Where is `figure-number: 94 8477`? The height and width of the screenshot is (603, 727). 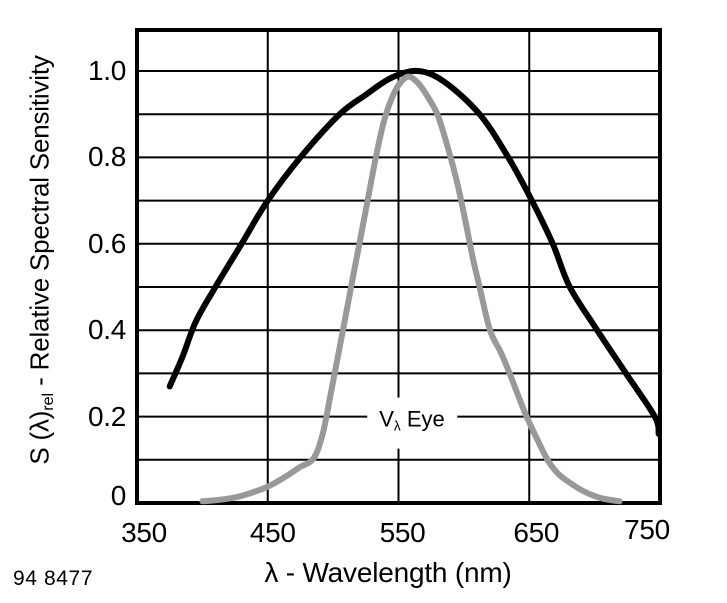
figure-number: 94 8477 is located at coordinates (53, 578).